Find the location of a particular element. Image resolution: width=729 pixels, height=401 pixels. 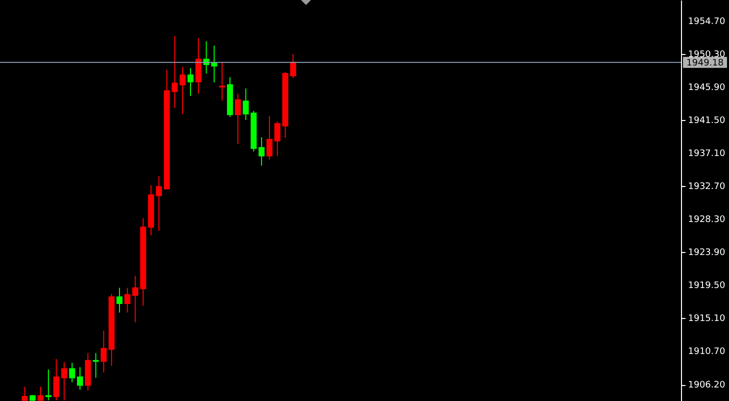

y-tick-label: 1915.10 is located at coordinates (707, 319).